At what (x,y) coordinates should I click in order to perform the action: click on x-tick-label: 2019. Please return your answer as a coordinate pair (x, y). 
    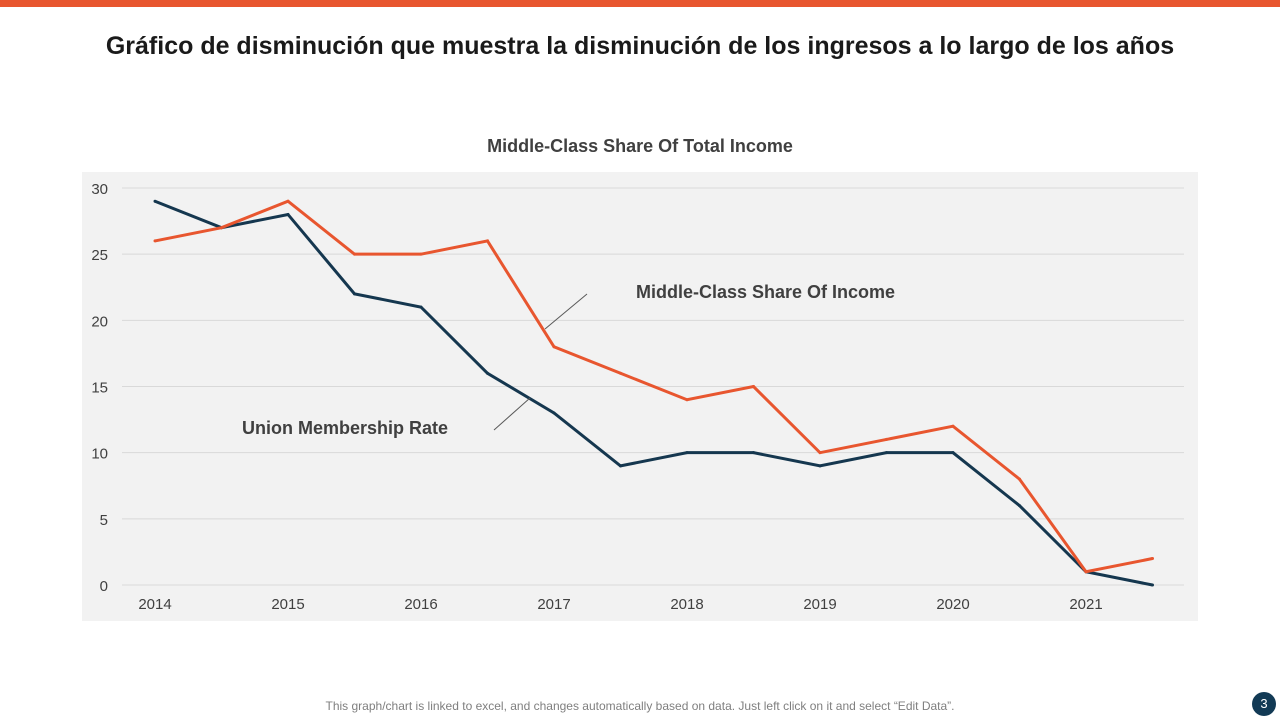
    Looking at the image, I should click on (819, 604).